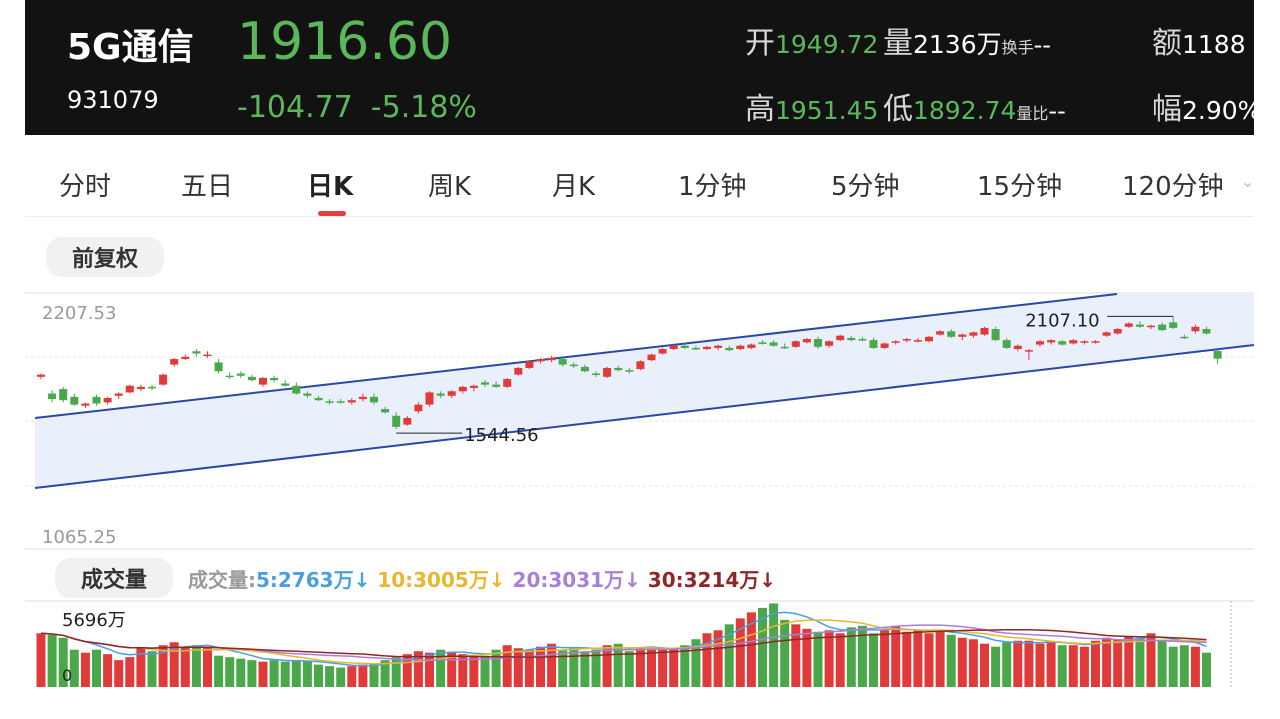 The height and width of the screenshot is (719, 1280). What do you see at coordinates (1167, 43) in the screenshot?
I see `amount-label: 额` at bounding box center [1167, 43].